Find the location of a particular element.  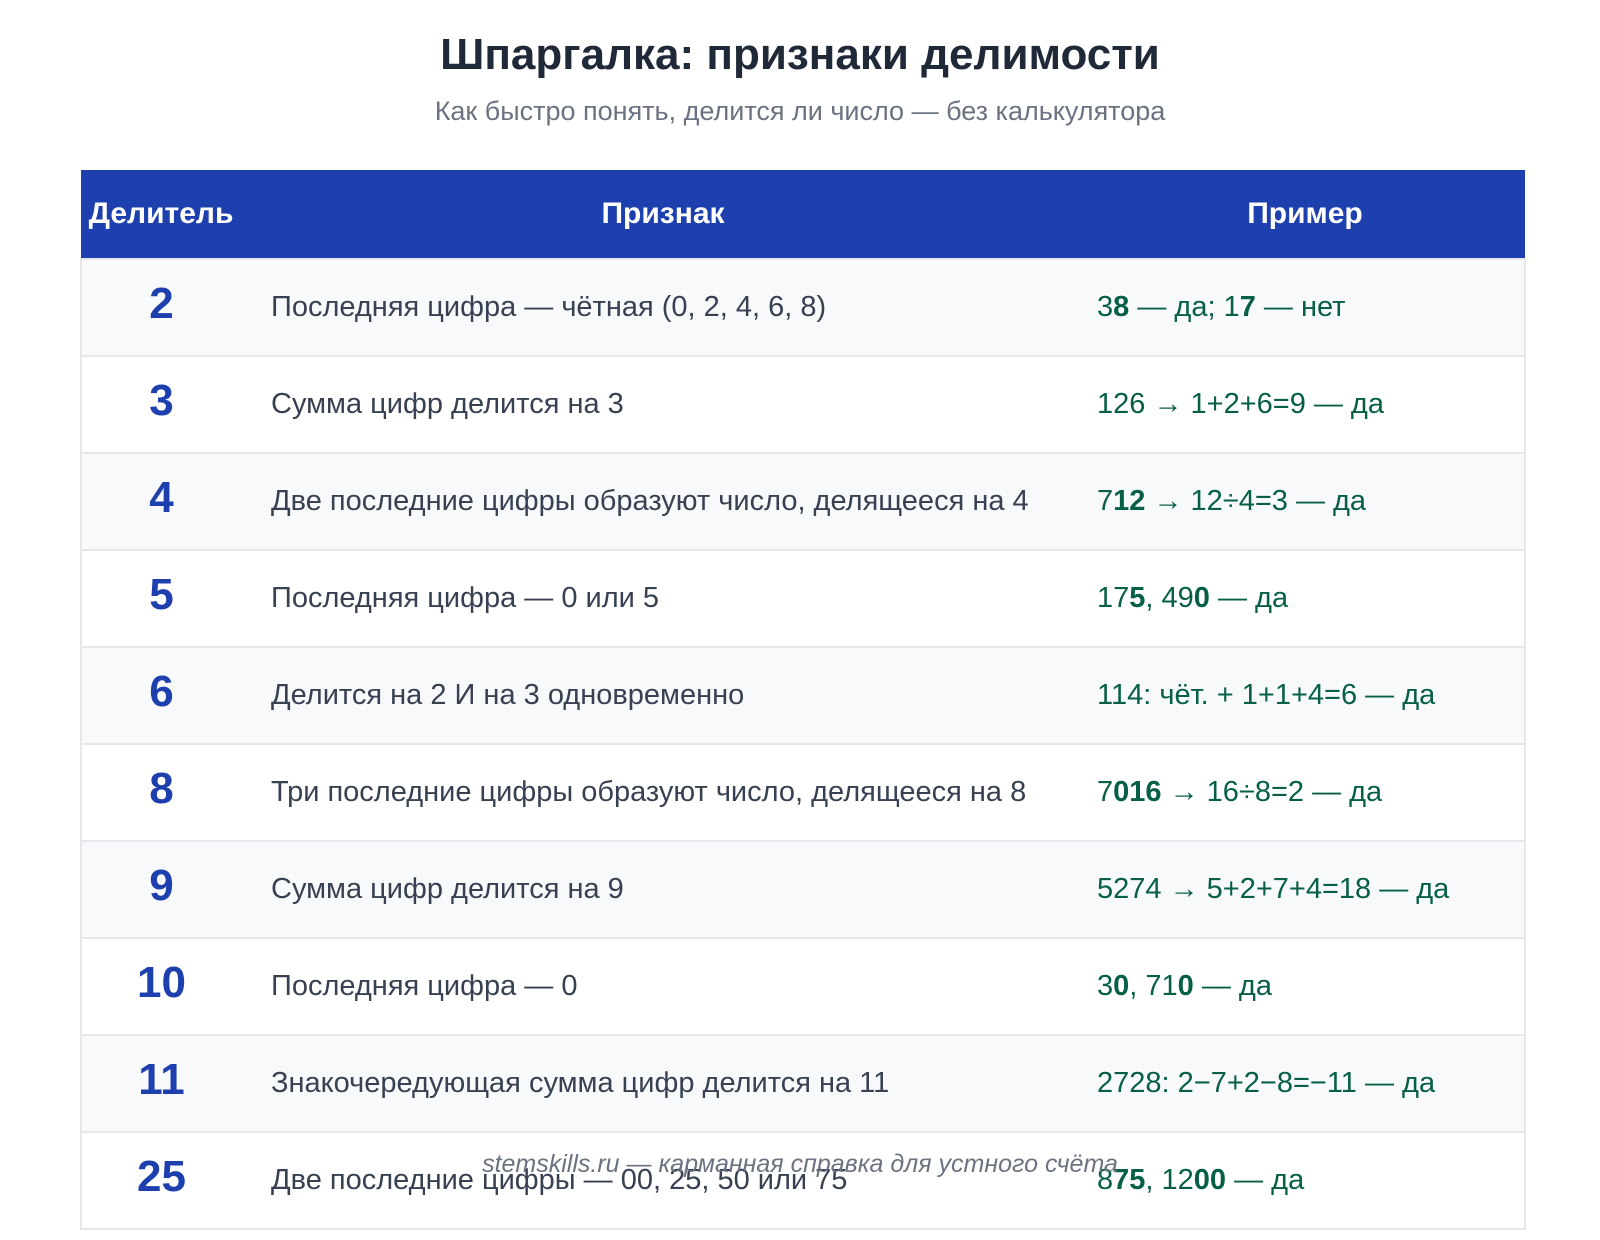

table-row: 5 Последняя цифра — 0 или 5 175, 490 — да is located at coordinates (803, 598).